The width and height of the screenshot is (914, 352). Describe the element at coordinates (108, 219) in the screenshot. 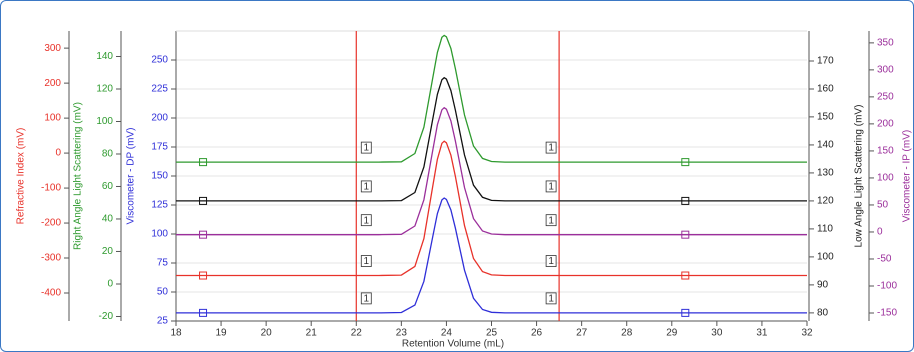

I see `y-tick-label: 40` at that location.